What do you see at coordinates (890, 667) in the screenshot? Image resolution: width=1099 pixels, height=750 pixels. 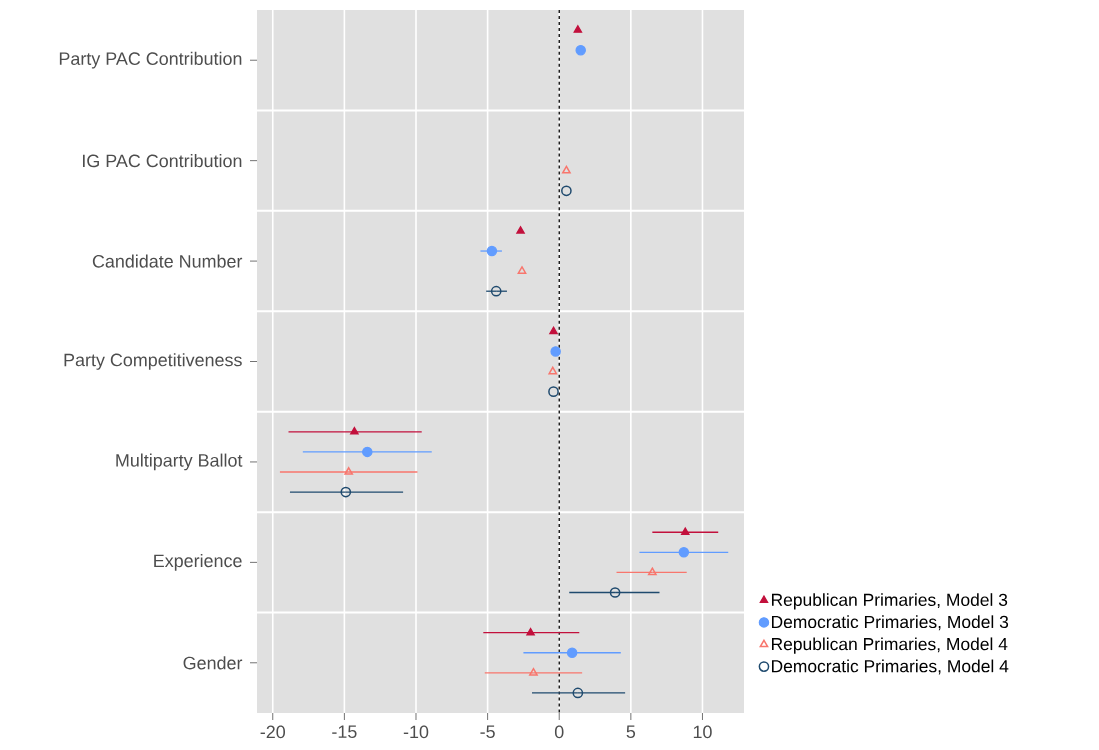 I see `legend-label: Democratic Primaries, Model 4` at bounding box center [890, 667].